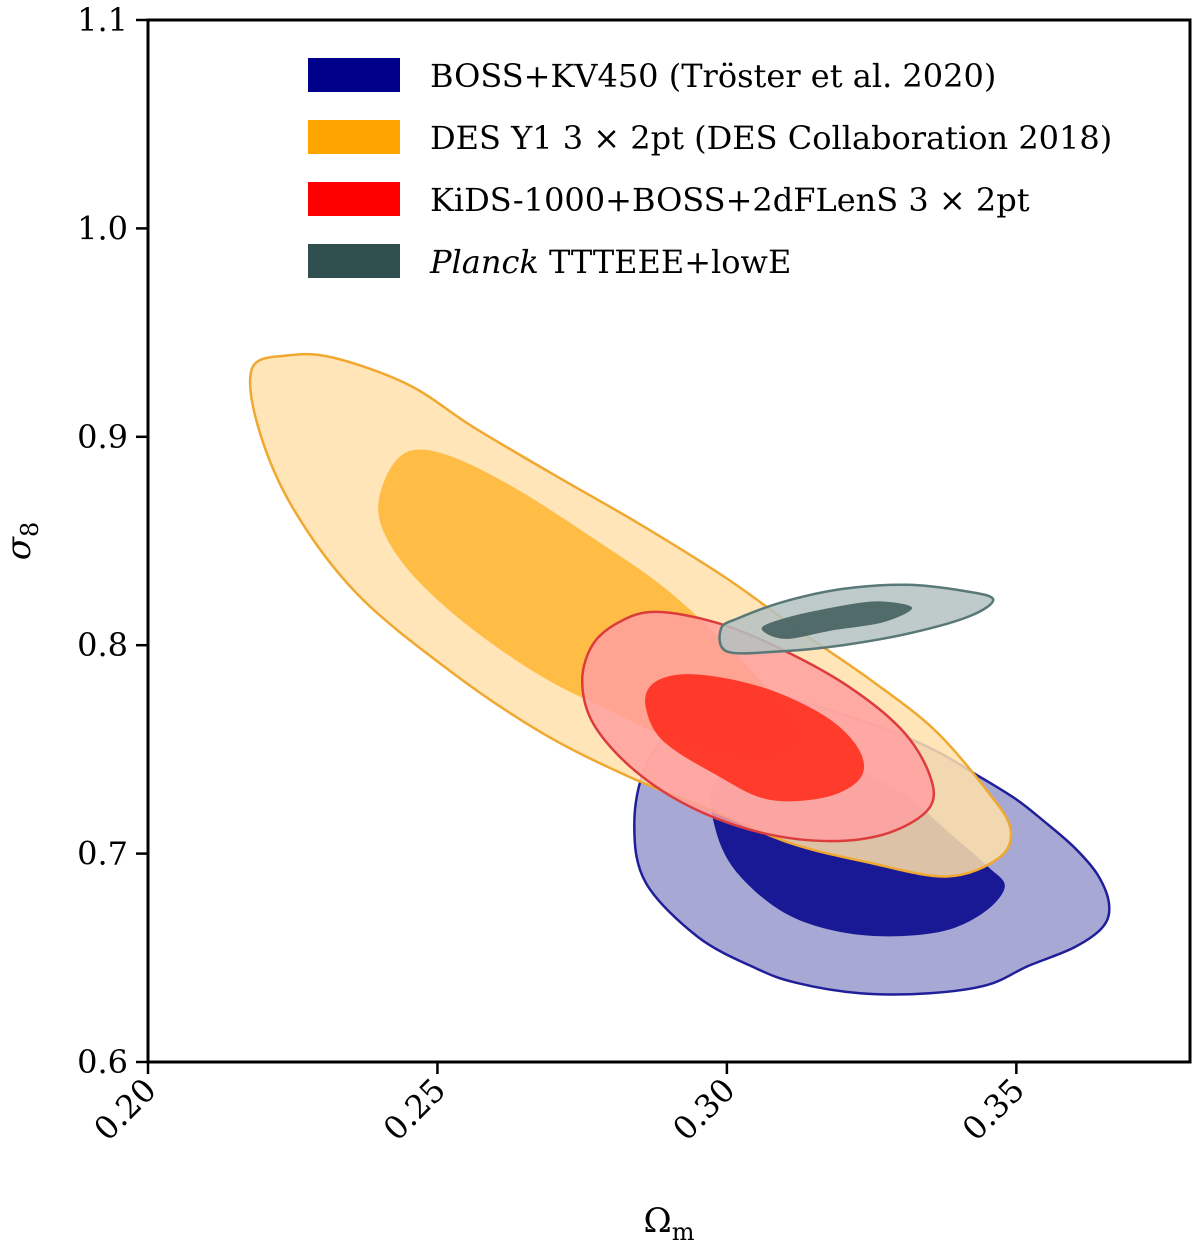  Describe the element at coordinates (771, 138) in the screenshot. I see `des-legend-label: DES Y1 3 × 2pt (DES Collaboration 2018)` at that location.